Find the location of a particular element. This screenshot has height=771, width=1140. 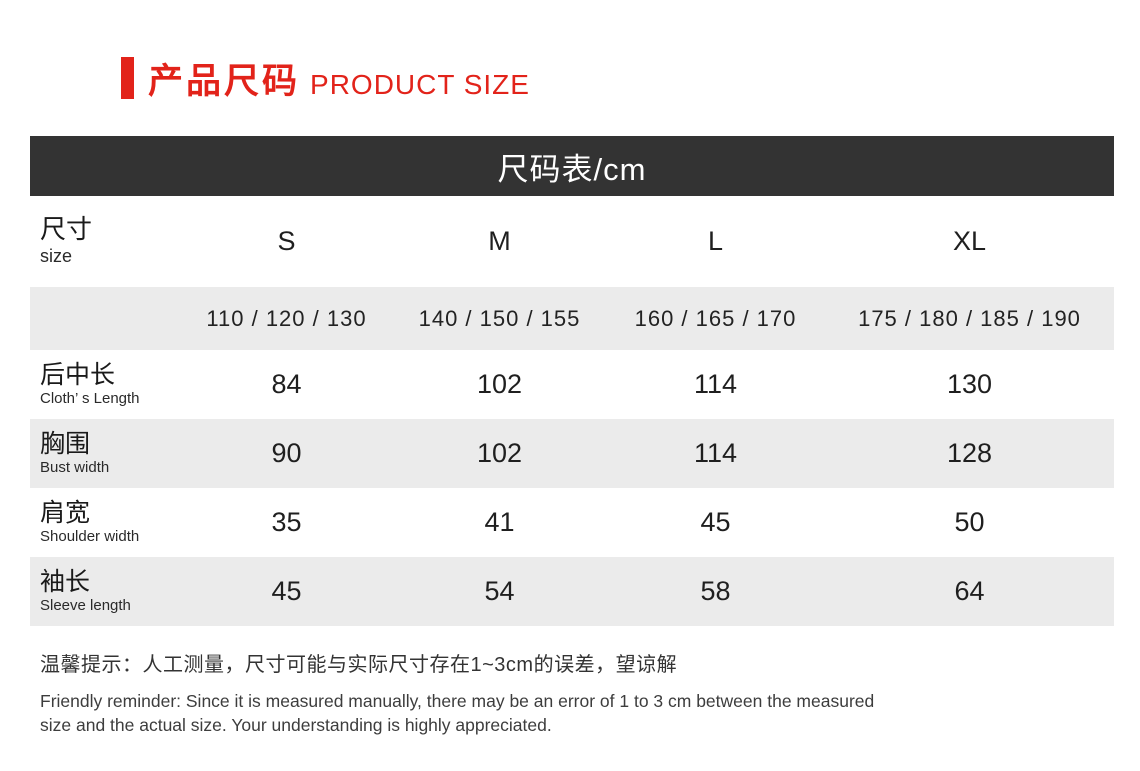

size-header-row: 尺寸 size S M L XL is located at coordinates (572, 241).